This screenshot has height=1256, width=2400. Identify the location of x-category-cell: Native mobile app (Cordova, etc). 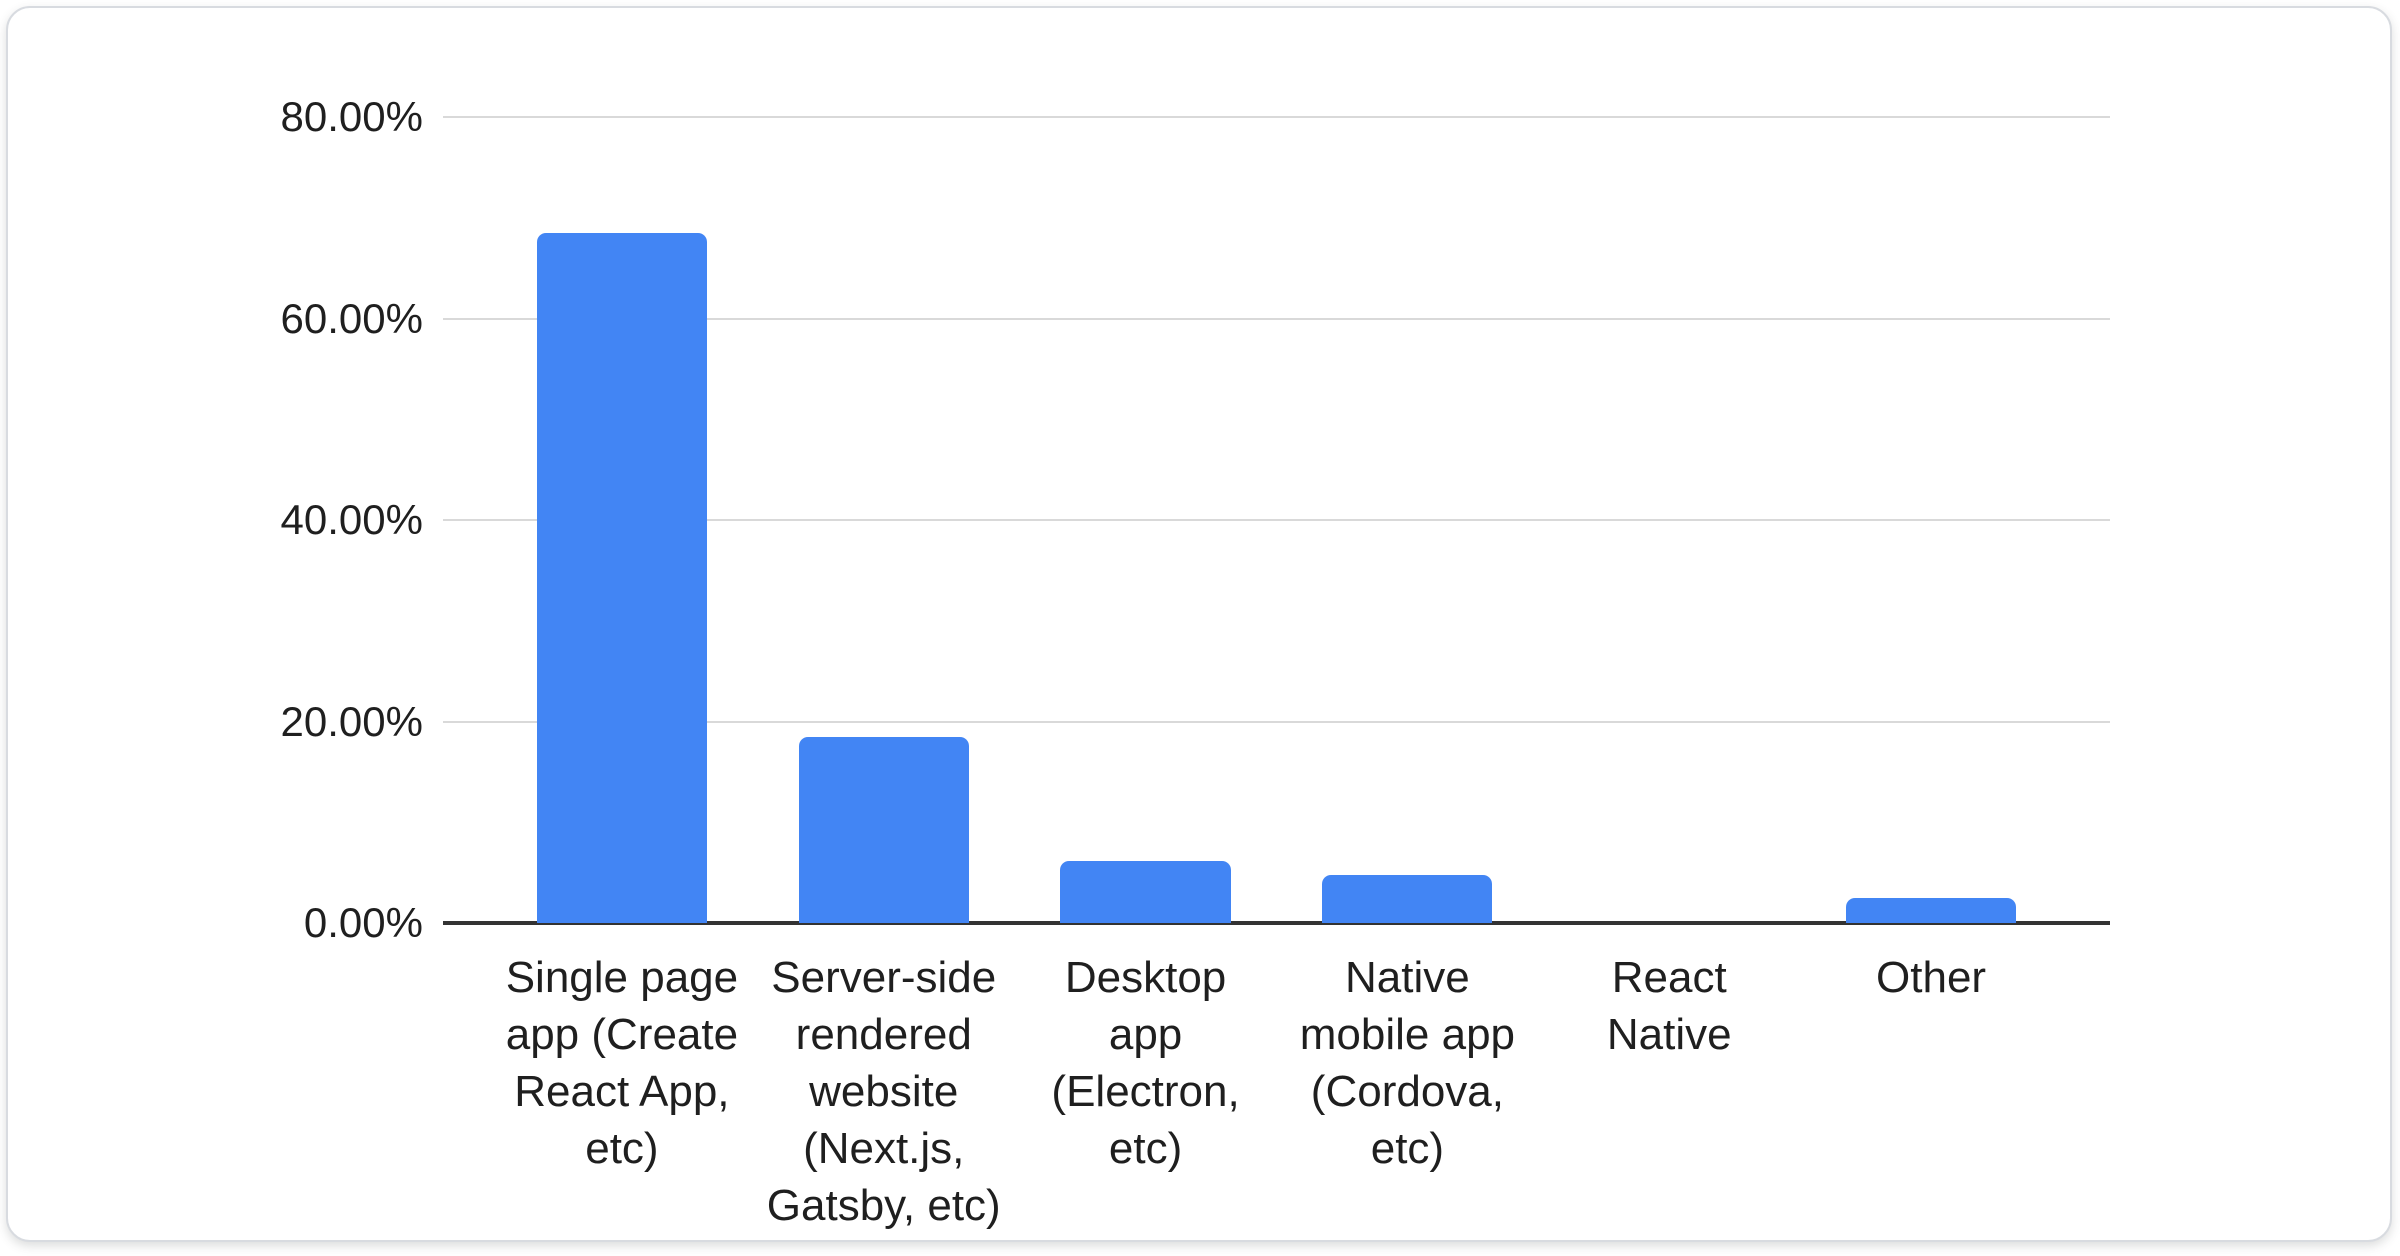
(1407, 1091).